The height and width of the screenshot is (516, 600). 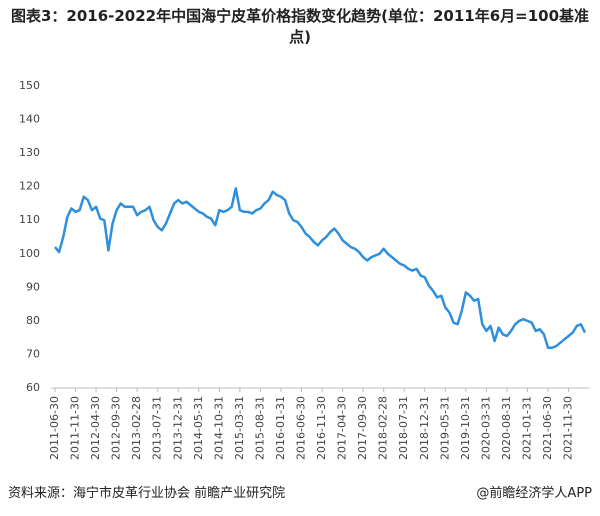 I want to click on y-tick-label: 110, so click(x=29, y=219).